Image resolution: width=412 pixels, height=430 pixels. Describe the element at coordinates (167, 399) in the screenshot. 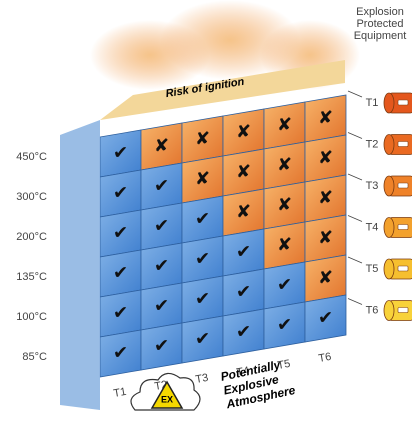

I see `icon-label: EX` at that location.